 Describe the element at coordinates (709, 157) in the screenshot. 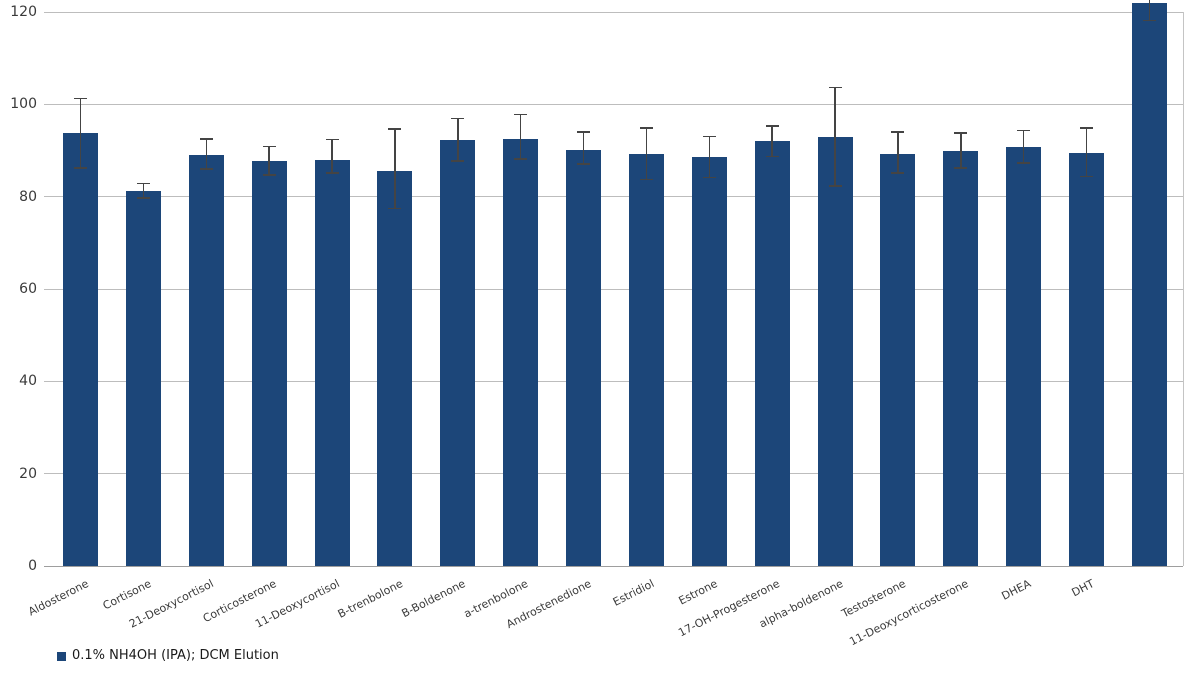

I see `error-bar-estrone` at that location.